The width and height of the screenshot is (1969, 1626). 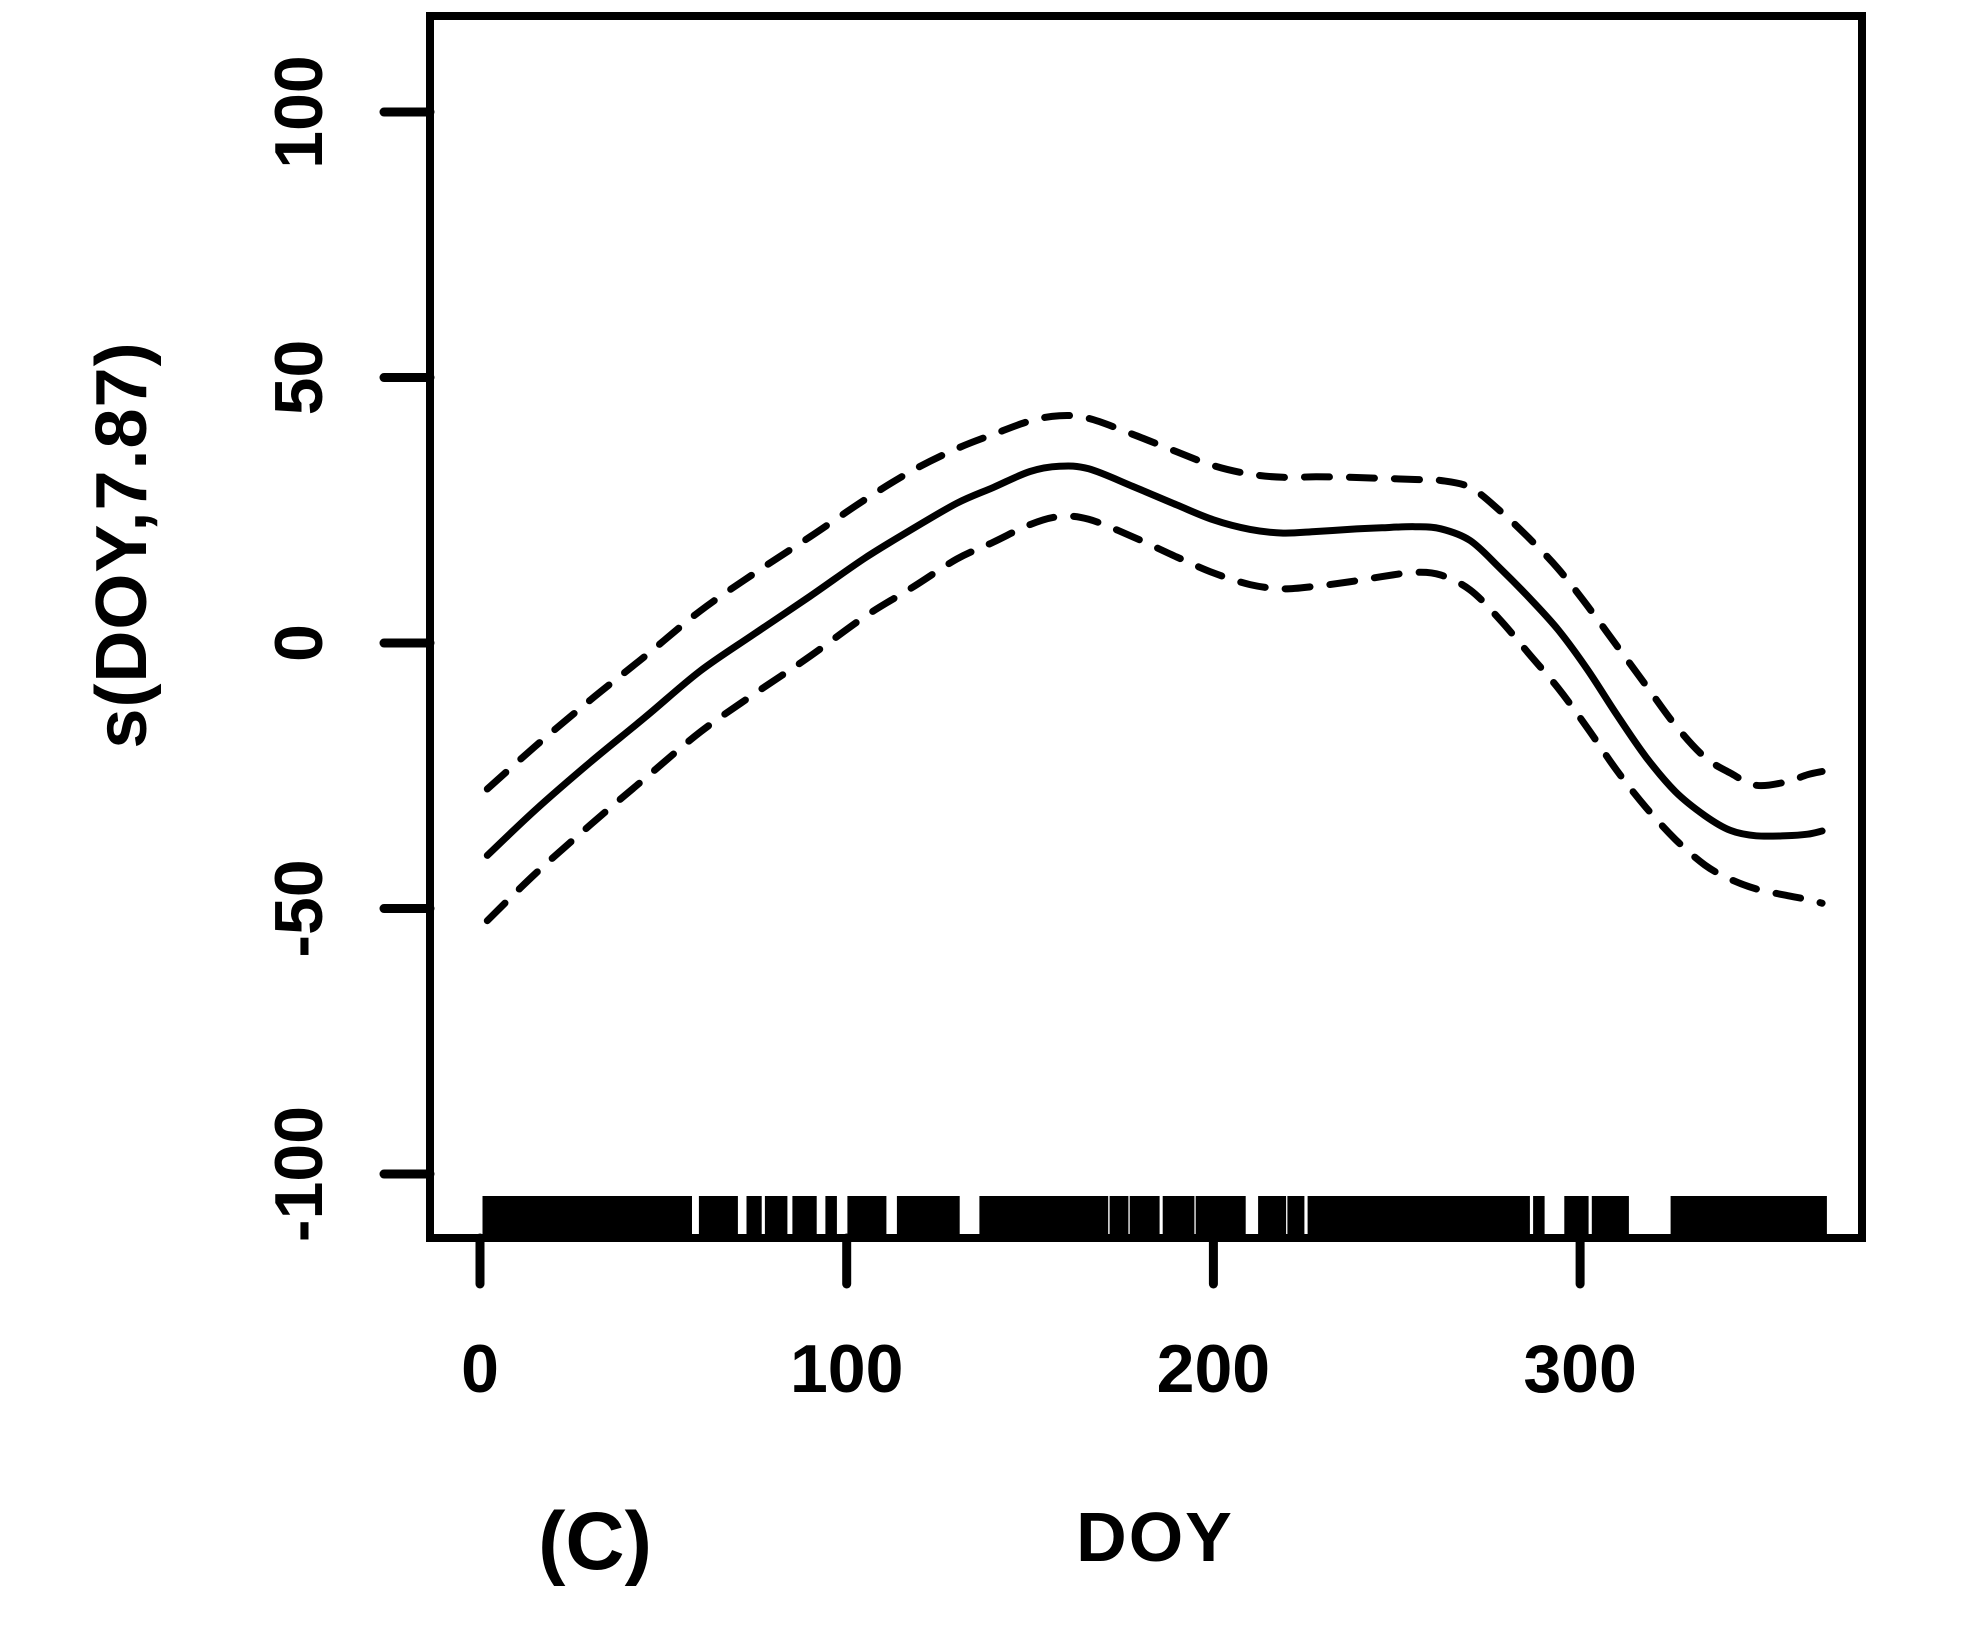 What do you see at coordinates (480, 1369) in the screenshot?
I see `x-tick-label: 0` at bounding box center [480, 1369].